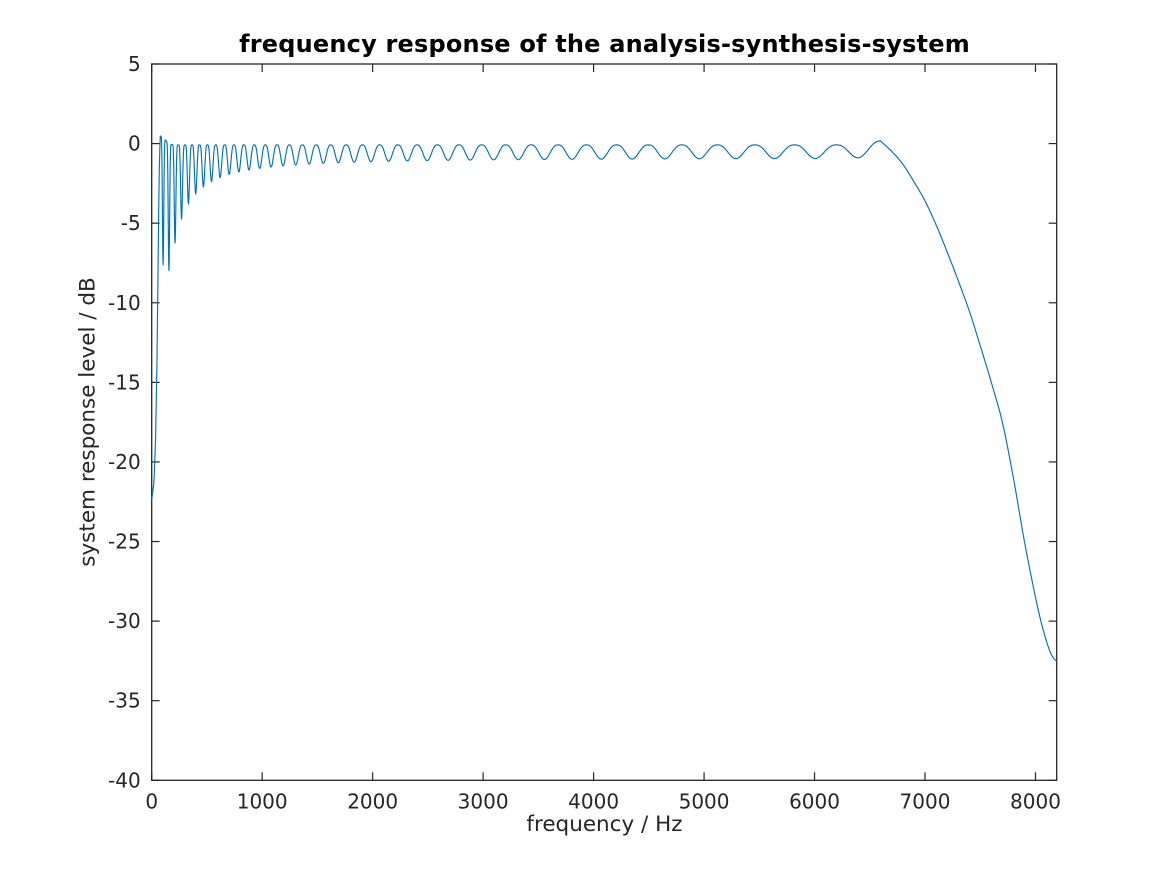 The image size is (1167, 875). I want to click on x-tick-label: 1000, so click(262, 801).